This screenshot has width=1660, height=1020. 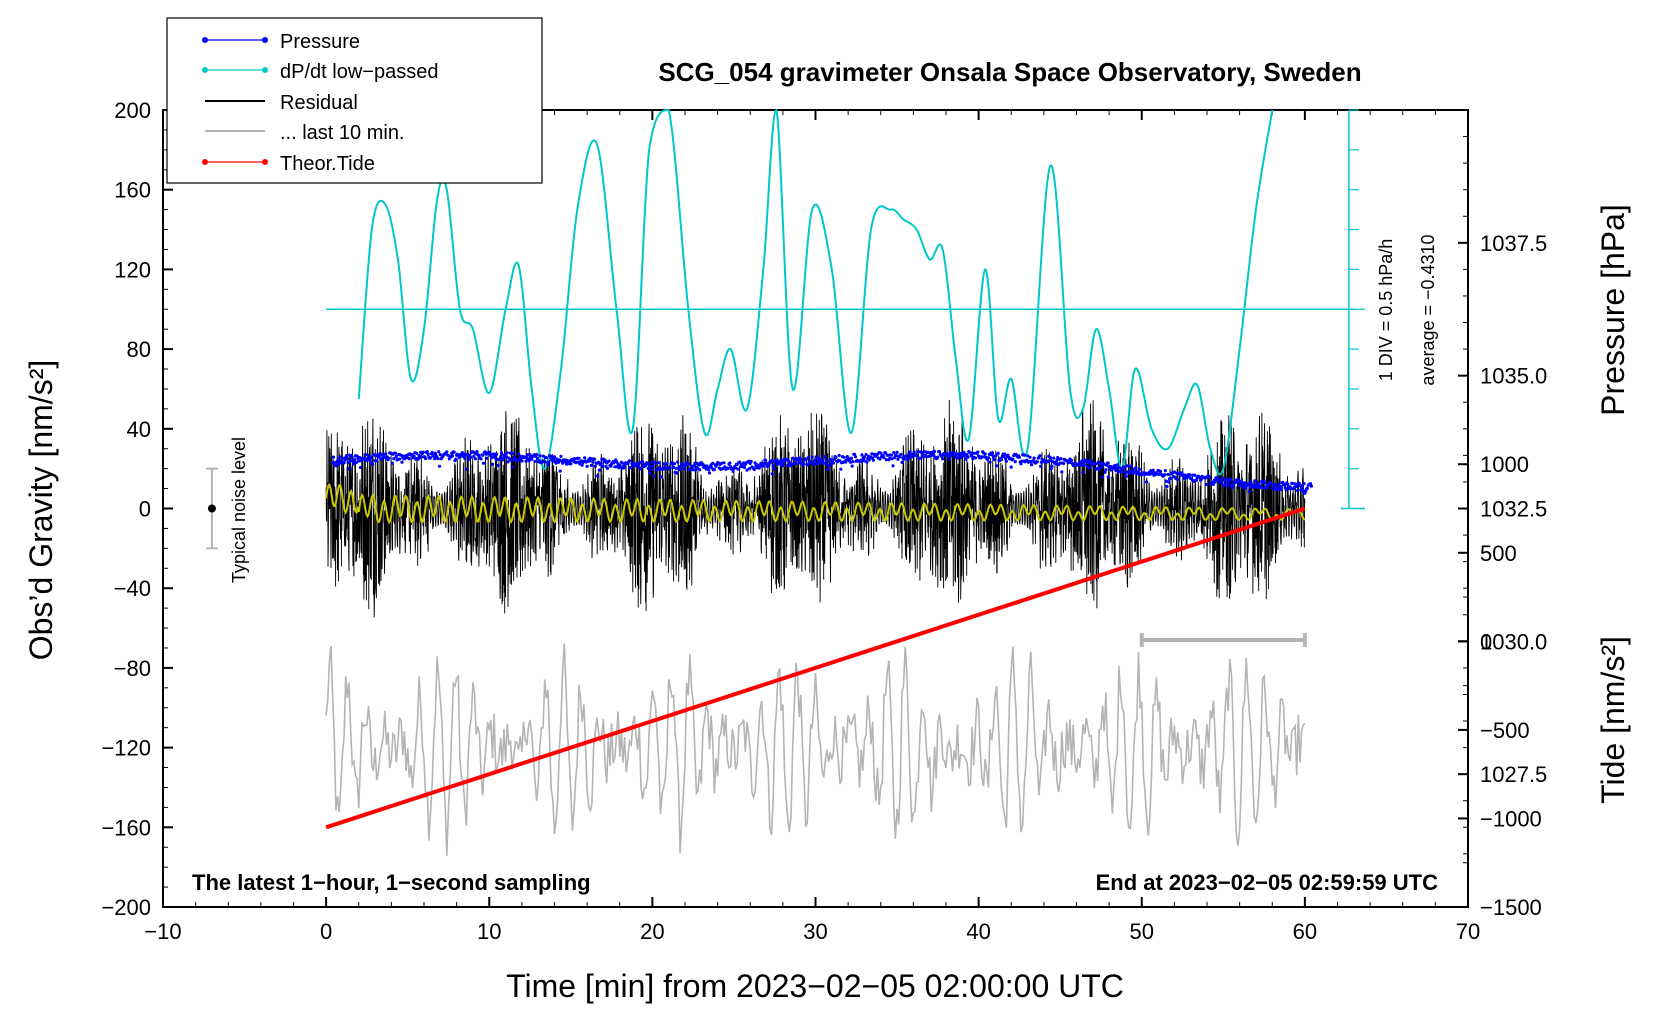 I want to click on y-axis-ticks-left: 200 160 120 80 40 0 −40 −80 −120 −160 −200, so click(x=137, y=509).